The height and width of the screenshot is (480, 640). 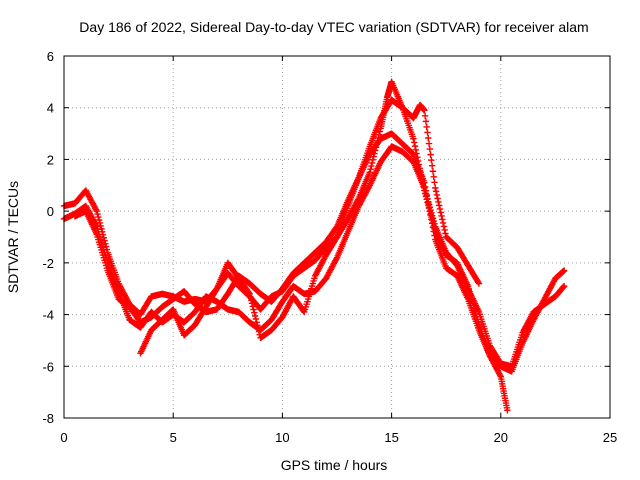 I want to click on y-tick-label: 2, so click(x=50, y=159).